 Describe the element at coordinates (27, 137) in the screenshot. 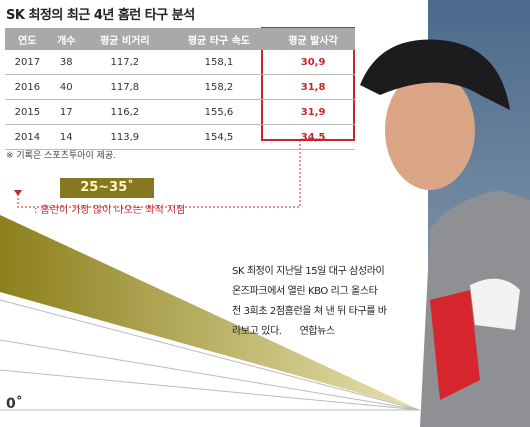

I see `cell: 2014` at that location.